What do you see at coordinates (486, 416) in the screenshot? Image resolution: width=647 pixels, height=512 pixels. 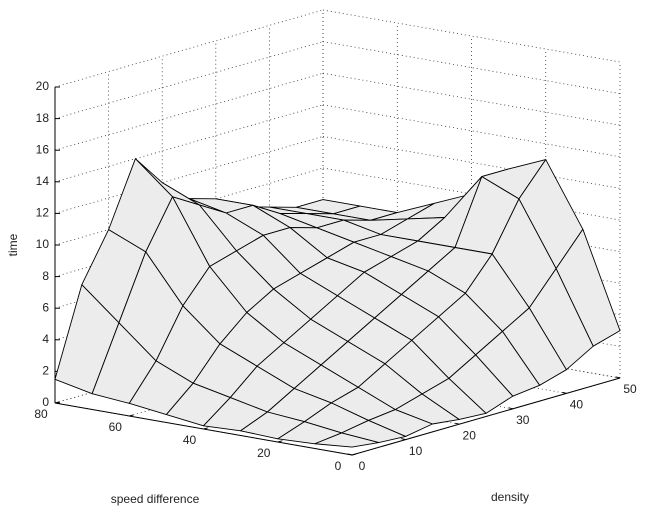 I see `x-axis` at bounding box center [486, 416].